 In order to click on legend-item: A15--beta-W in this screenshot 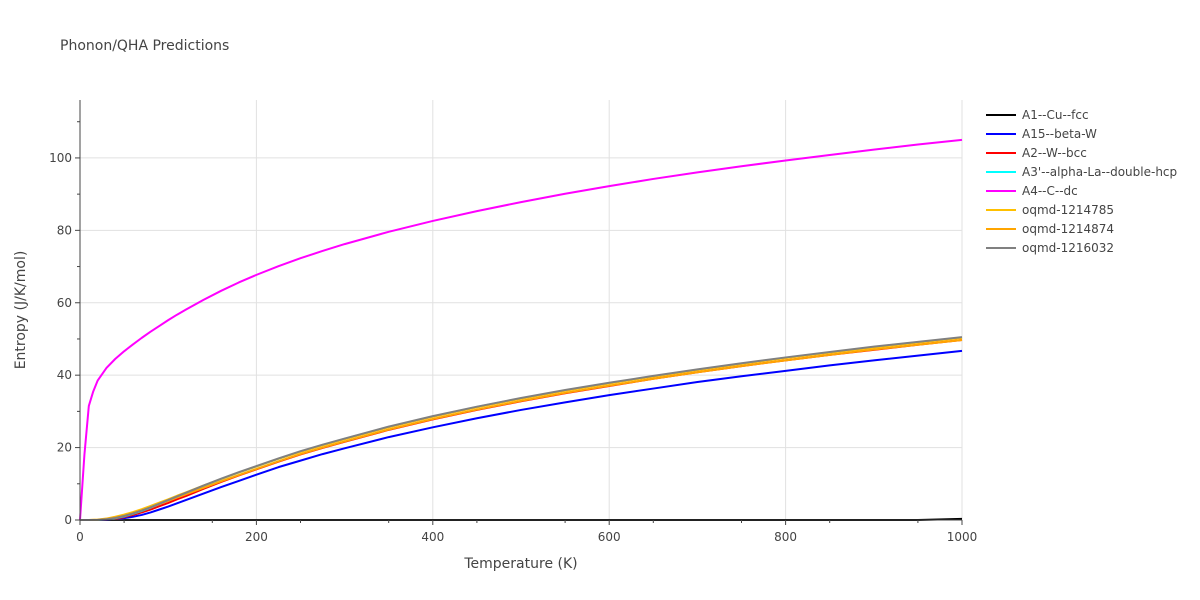, I will do `click(1041, 134)`.